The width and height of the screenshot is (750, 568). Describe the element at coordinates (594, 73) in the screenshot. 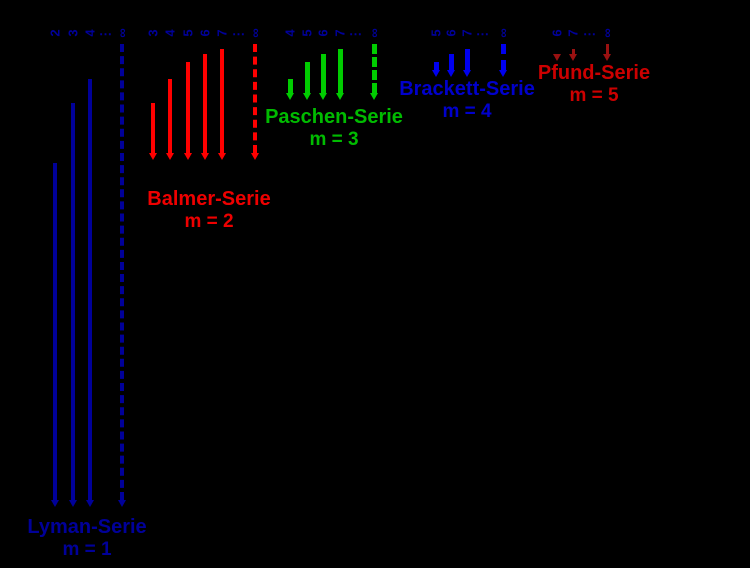

I see `series-label-pfund: Pfund-Serie` at that location.